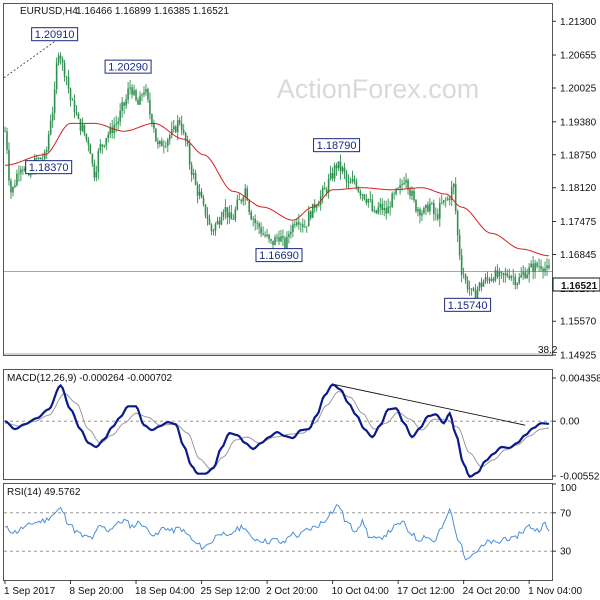 The image size is (600, 600). I want to click on macd-tick-label: 0.004358, so click(580, 379).